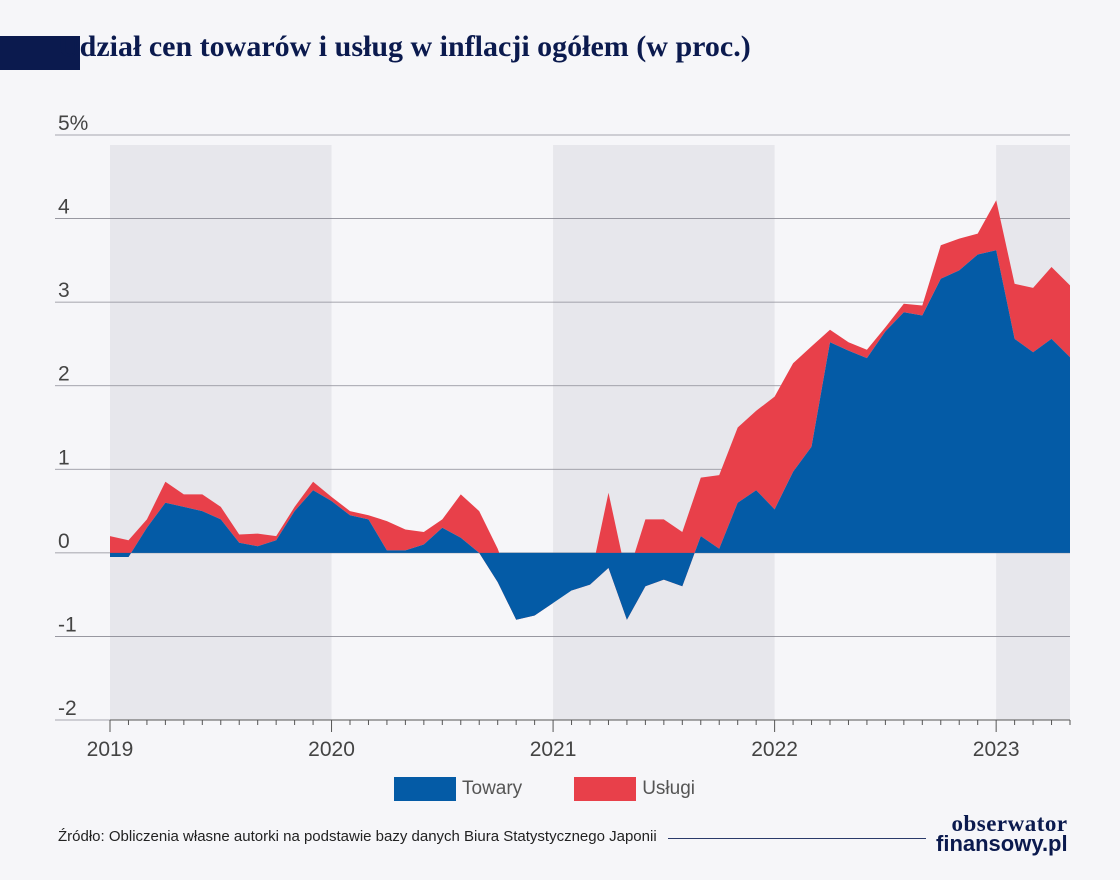  What do you see at coordinates (668, 788) in the screenshot?
I see `legend-label-uslugi: Usługi` at bounding box center [668, 788].